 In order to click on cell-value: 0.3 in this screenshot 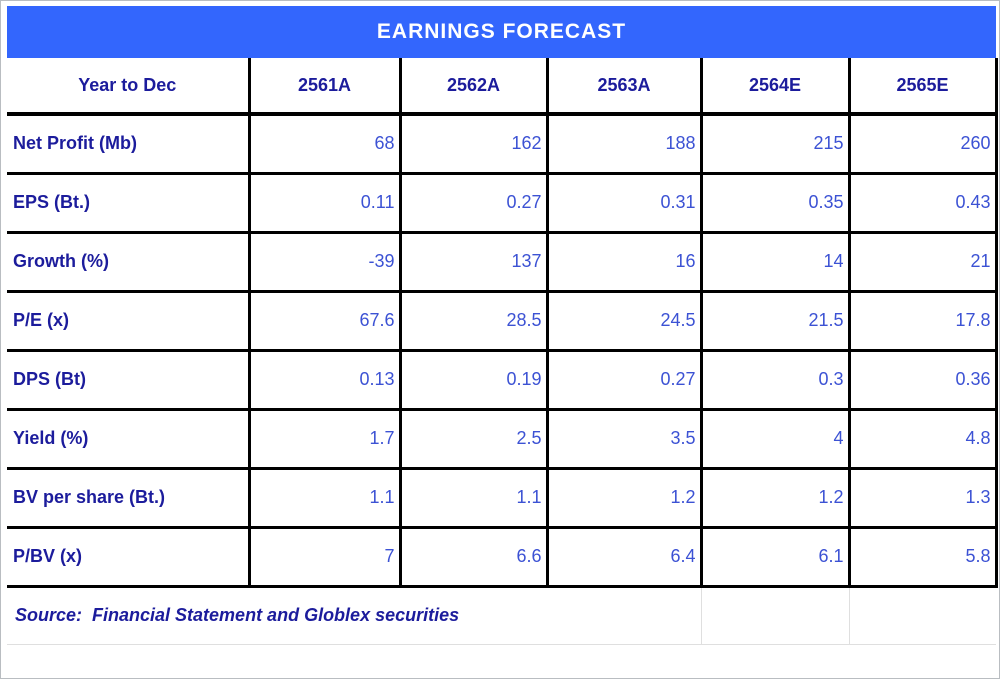, I will do `click(775, 379)`.